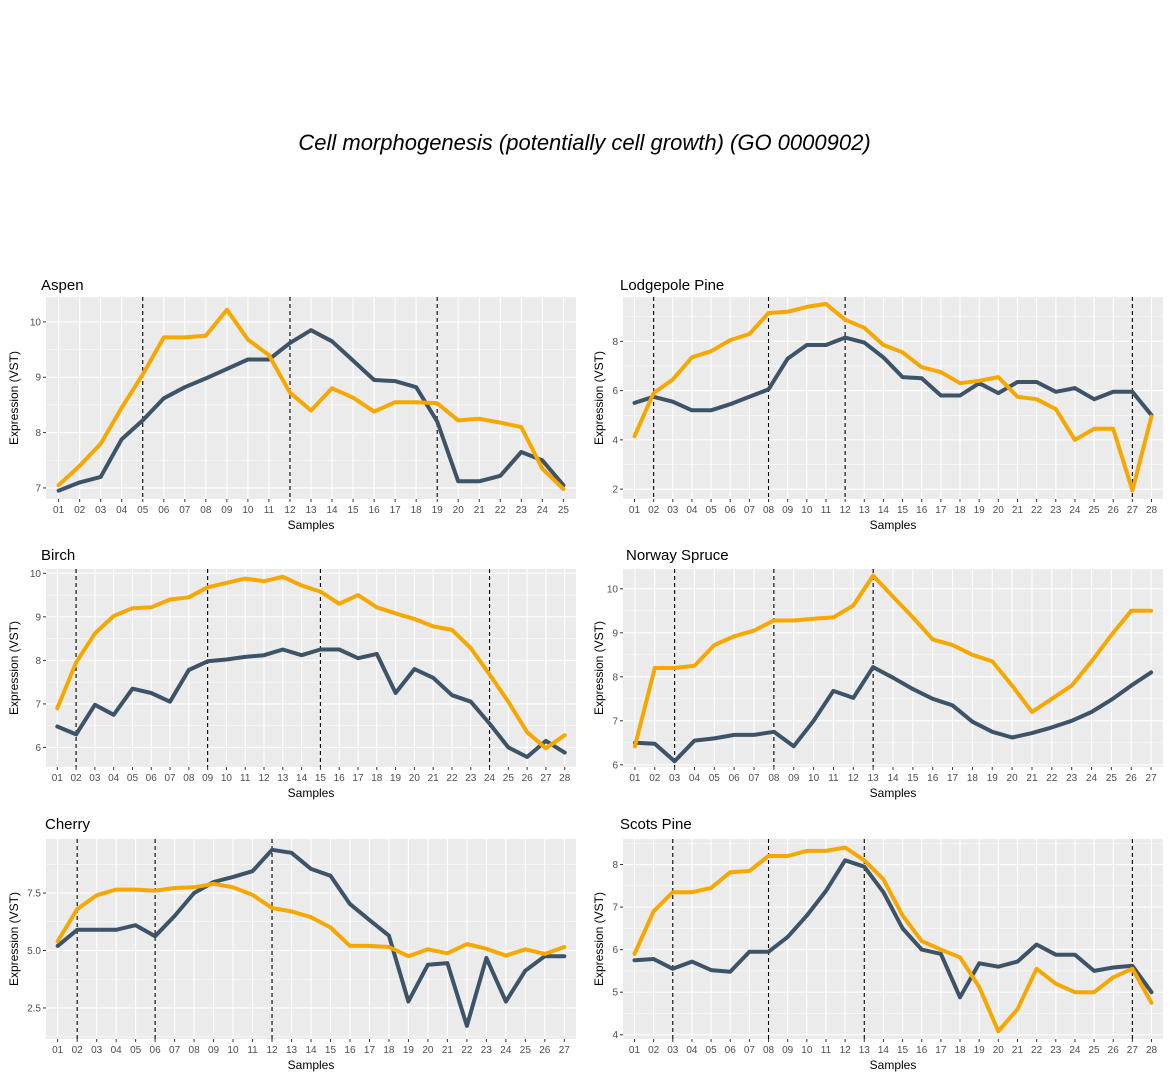 Image resolution: width=1169 pixels, height=1079 pixels. Describe the element at coordinates (1112, 778) in the screenshot. I see `x-tick-label: 25` at that location.